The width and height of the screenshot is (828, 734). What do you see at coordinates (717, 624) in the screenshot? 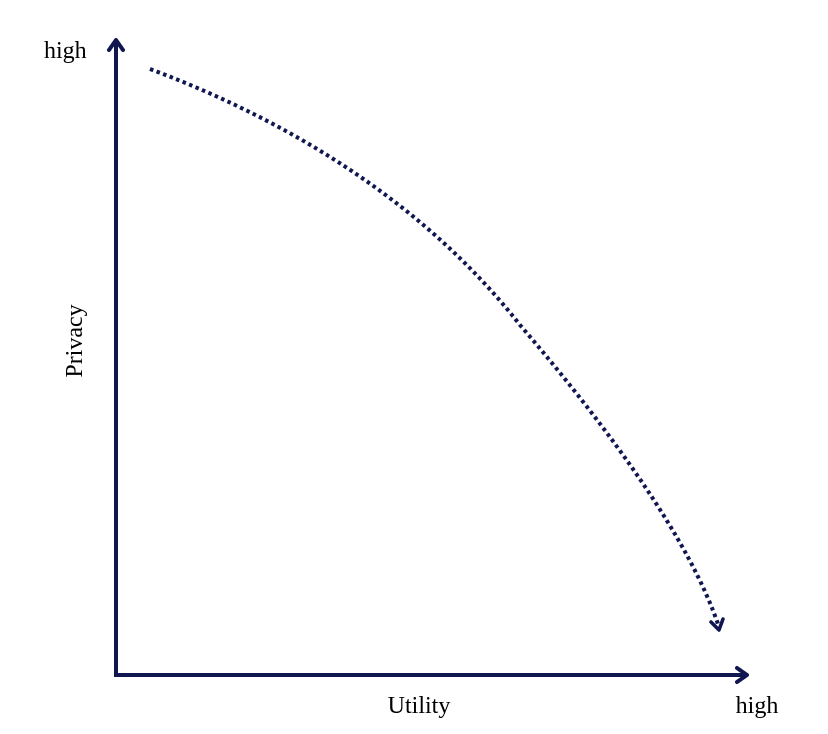
I see `tradeoff-curve-arrow-icon` at bounding box center [717, 624].